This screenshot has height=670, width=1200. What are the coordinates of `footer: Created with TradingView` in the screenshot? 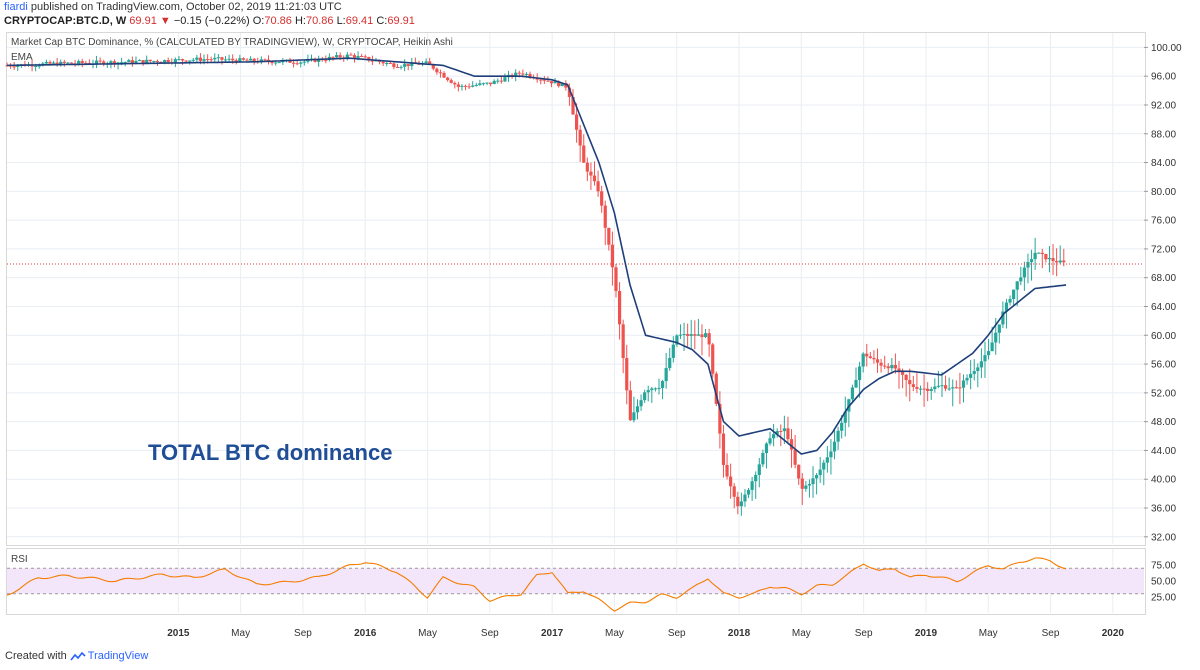 It's located at (76, 656).